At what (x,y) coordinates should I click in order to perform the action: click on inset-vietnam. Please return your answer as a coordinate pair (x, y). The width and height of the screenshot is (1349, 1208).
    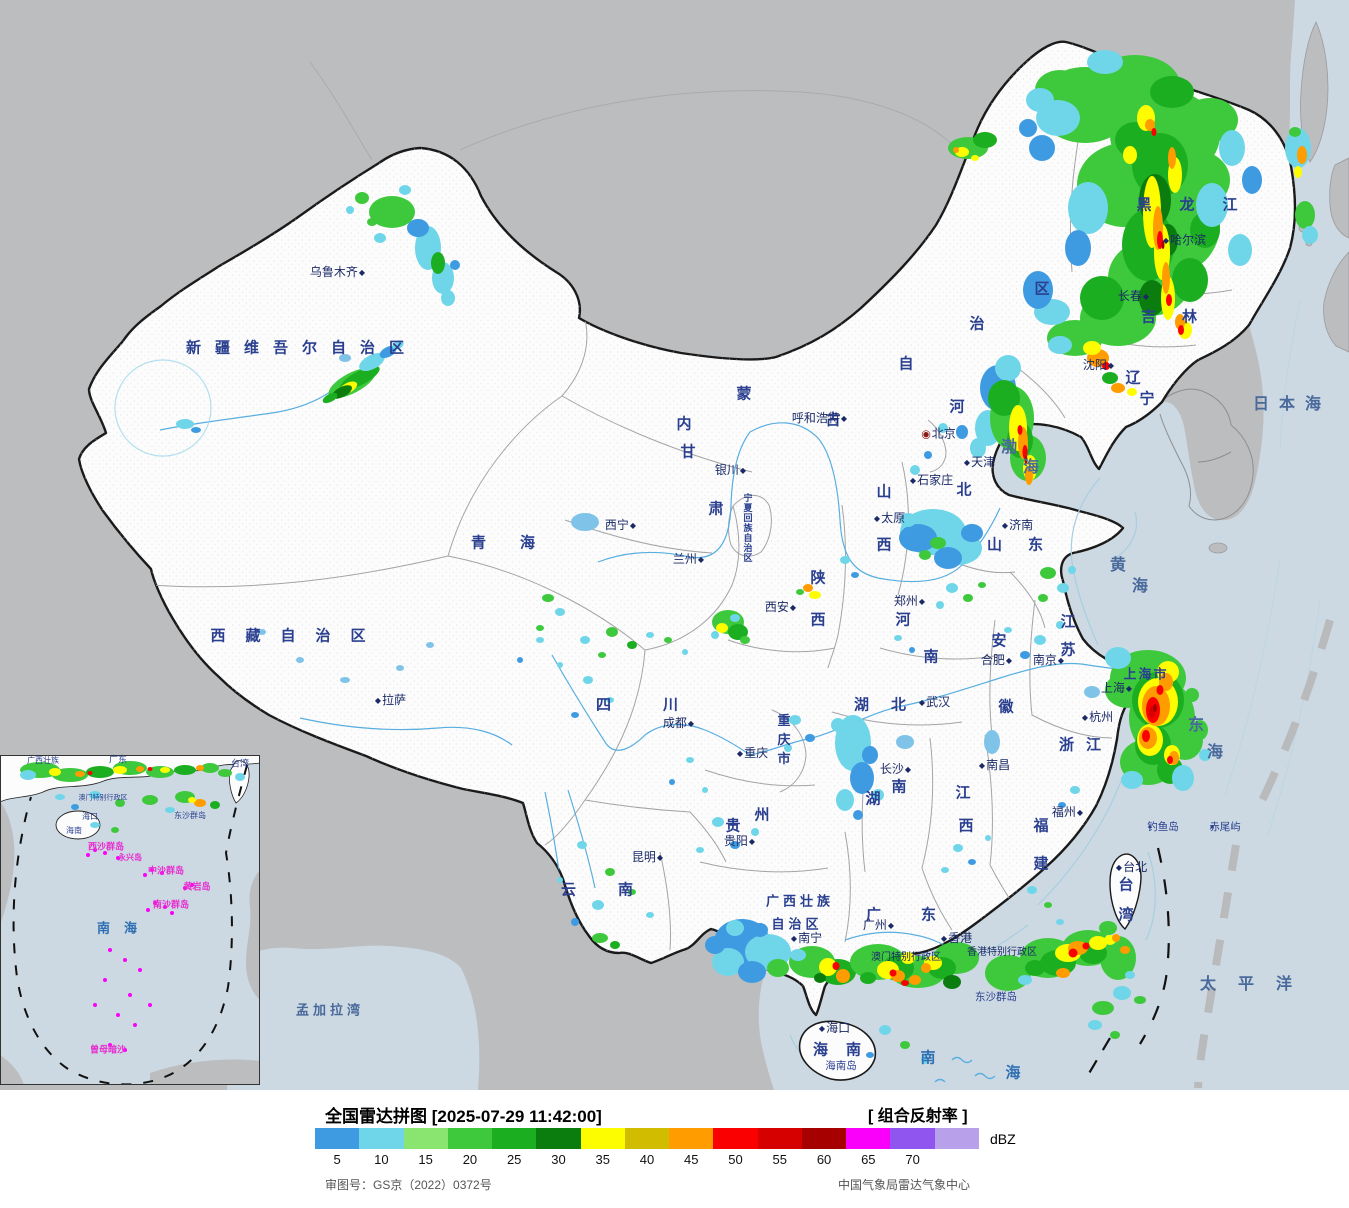
    Looking at the image, I should click on (7, 863).